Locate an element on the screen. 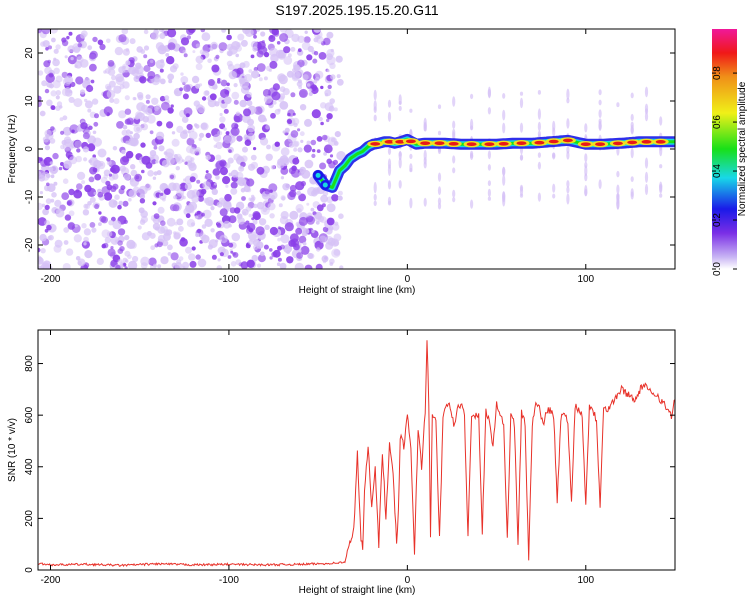  colorbar-ticks: 0.0 0.2 0.4 0.6 0.8 is located at coordinates (724, 171).